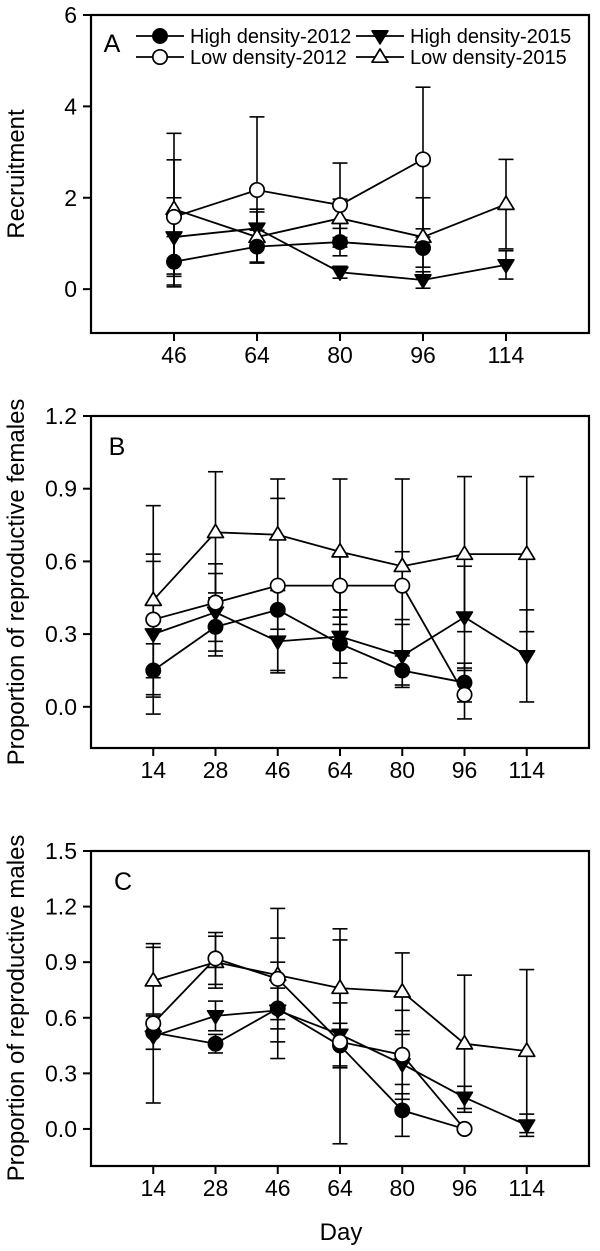 The width and height of the screenshot is (600, 1251). What do you see at coordinates (340, 770) in the screenshot?
I see `panel-b-x-tick-label: 64` at bounding box center [340, 770].